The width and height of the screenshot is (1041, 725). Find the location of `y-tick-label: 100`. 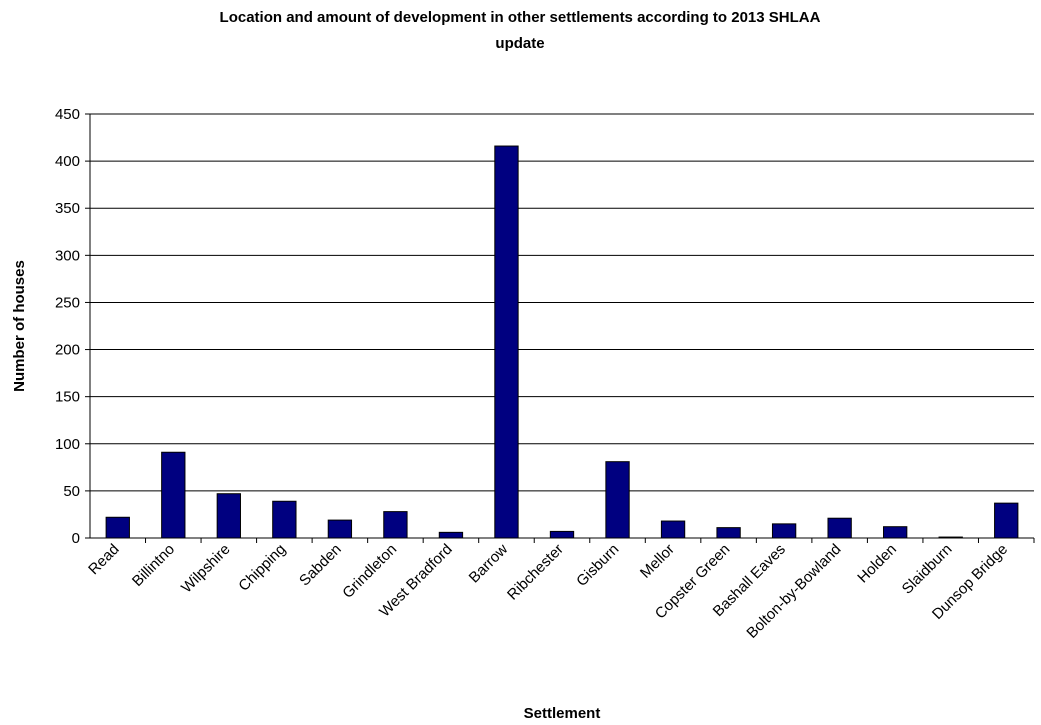

y-tick-label: 100 is located at coordinates (67, 444).